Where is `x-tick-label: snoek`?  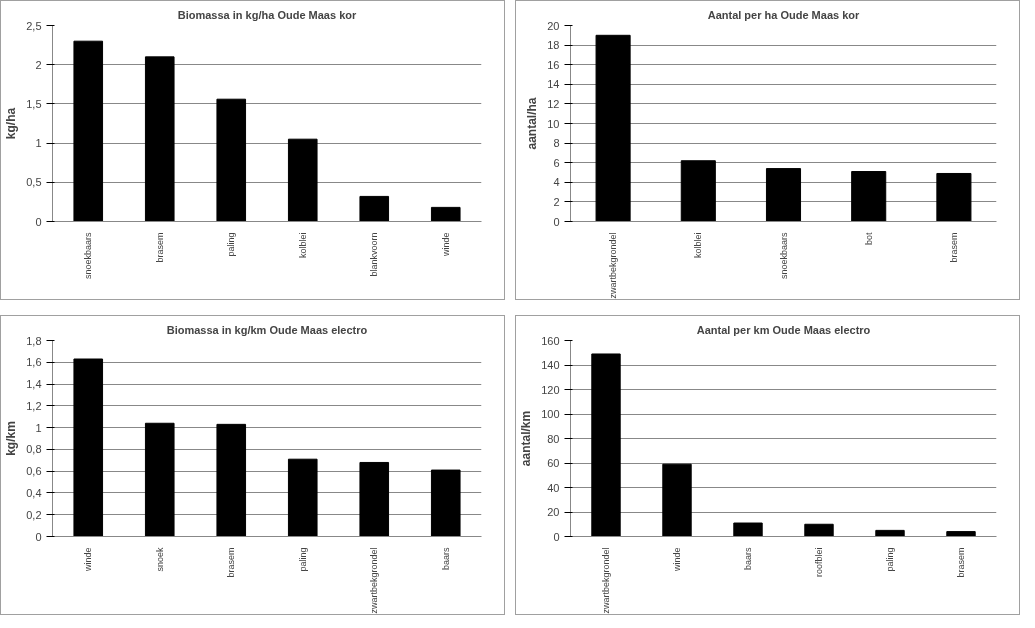 x-tick-label: snoek is located at coordinates (159, 559).